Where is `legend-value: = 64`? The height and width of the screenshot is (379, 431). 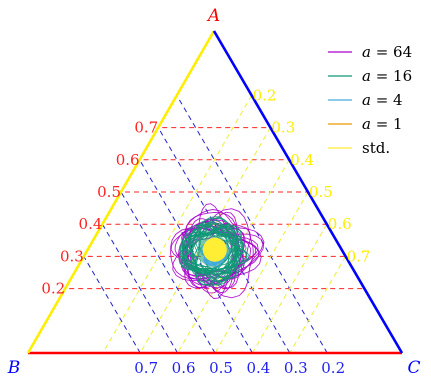 legend-value: = 64 is located at coordinates (391, 52).